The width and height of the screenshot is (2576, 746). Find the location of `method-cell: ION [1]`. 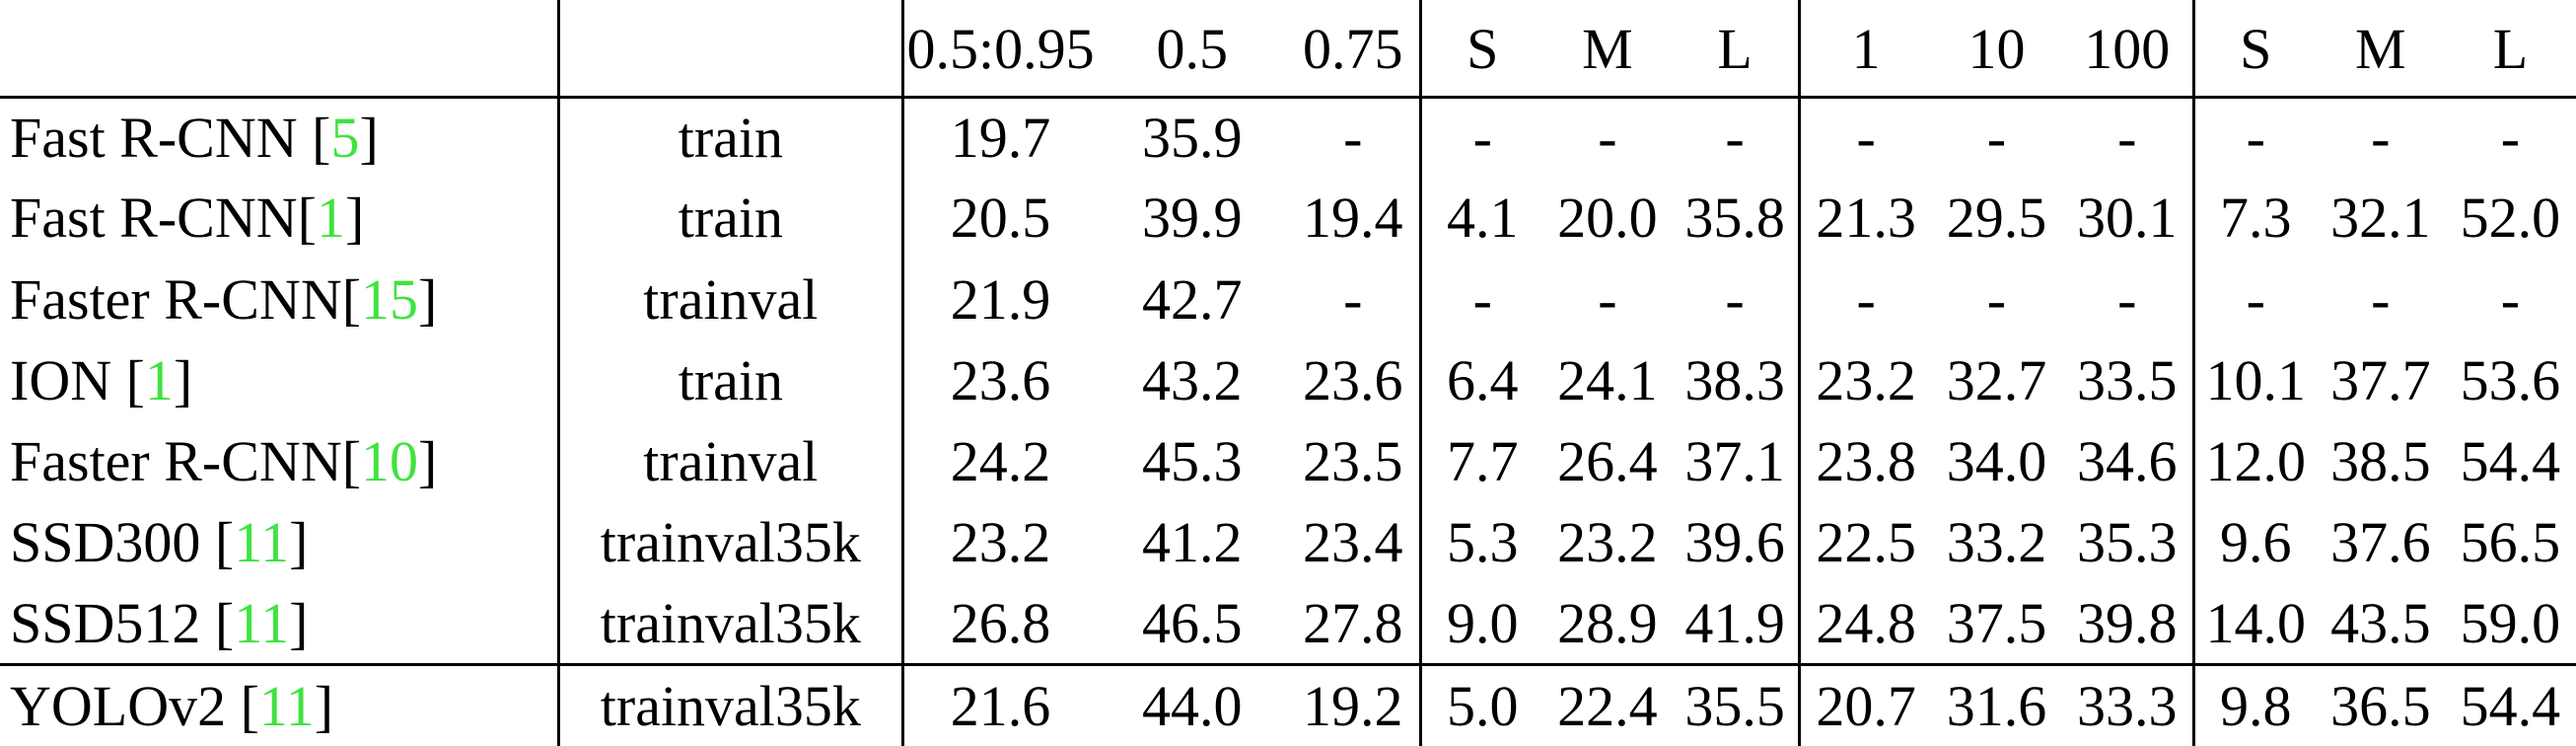

method-cell: ION [1] is located at coordinates (280, 380).